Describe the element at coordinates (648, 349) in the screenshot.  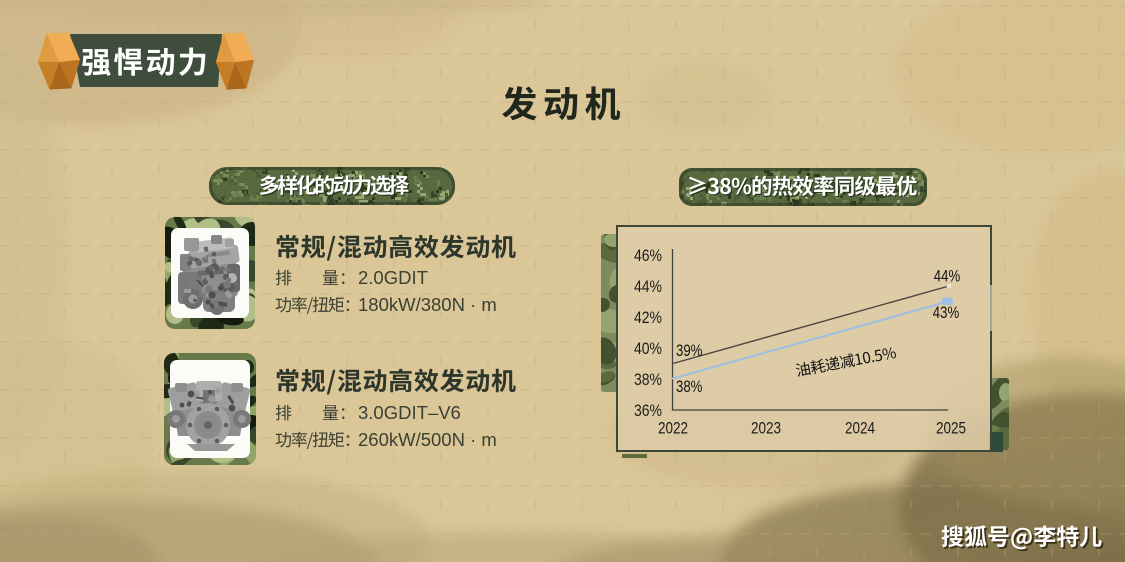
I see `svg-text: 40%` at that location.